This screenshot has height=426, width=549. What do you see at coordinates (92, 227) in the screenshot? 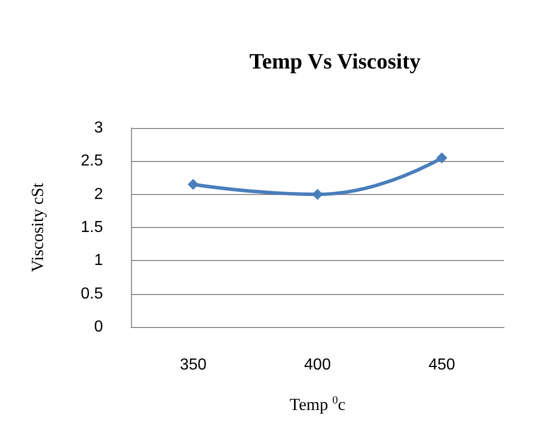
I see `y-tick-label: 1.5` at bounding box center [92, 227].